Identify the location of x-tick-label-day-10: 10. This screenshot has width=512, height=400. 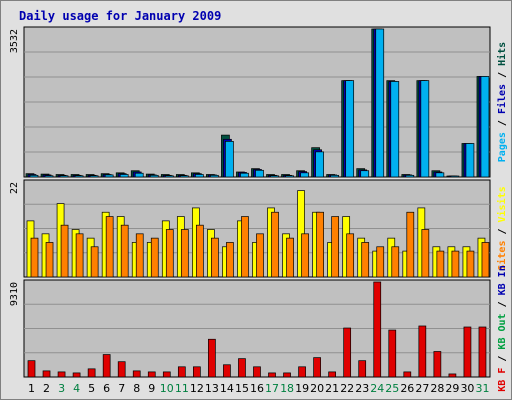
(167, 388).